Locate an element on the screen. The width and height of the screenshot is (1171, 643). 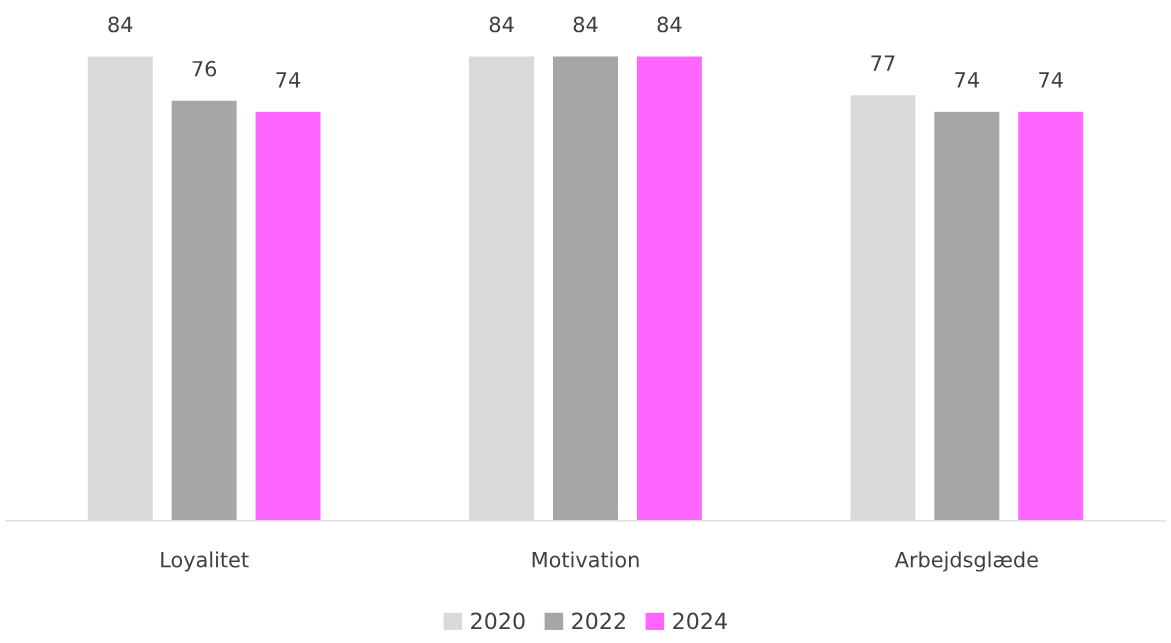
data-label: 76 is located at coordinates (204, 68).